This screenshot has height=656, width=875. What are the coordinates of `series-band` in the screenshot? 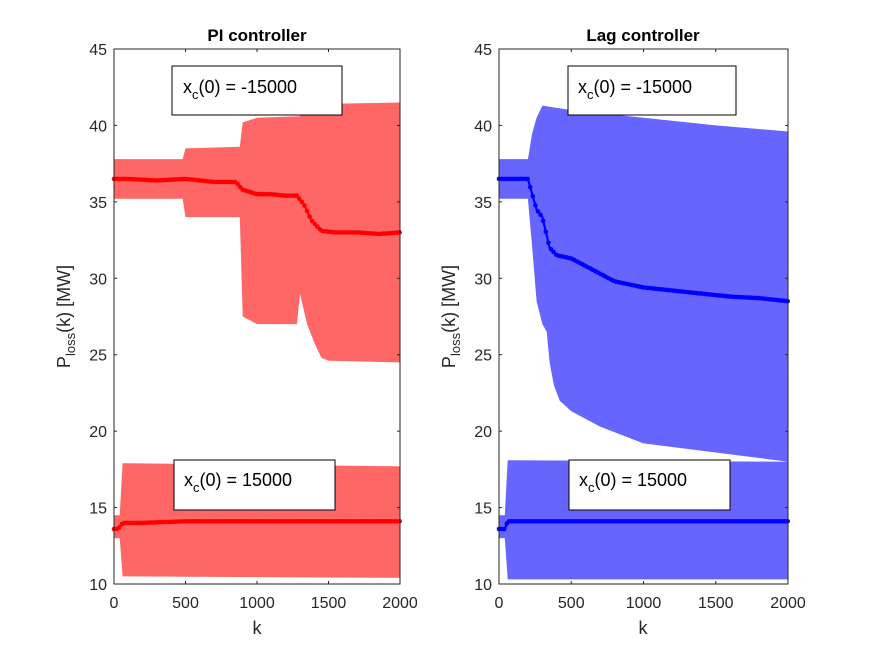 It's located at (257, 232).